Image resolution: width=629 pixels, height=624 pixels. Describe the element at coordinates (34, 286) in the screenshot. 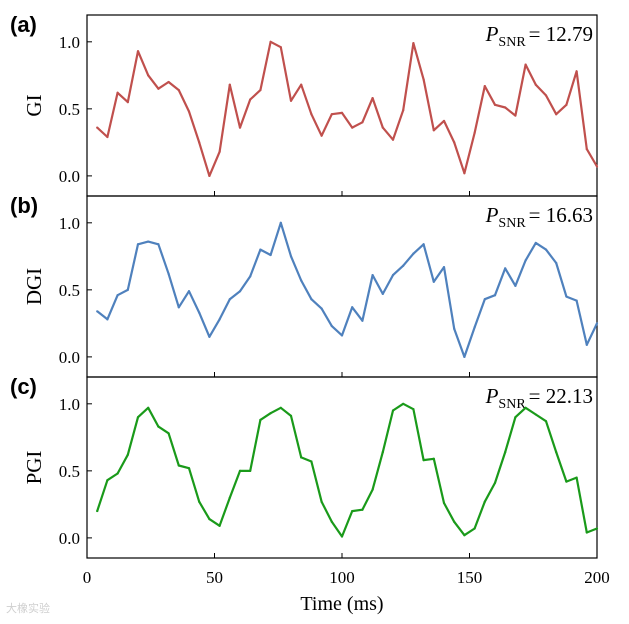

I see `y-axis-label: DGI` at that location.